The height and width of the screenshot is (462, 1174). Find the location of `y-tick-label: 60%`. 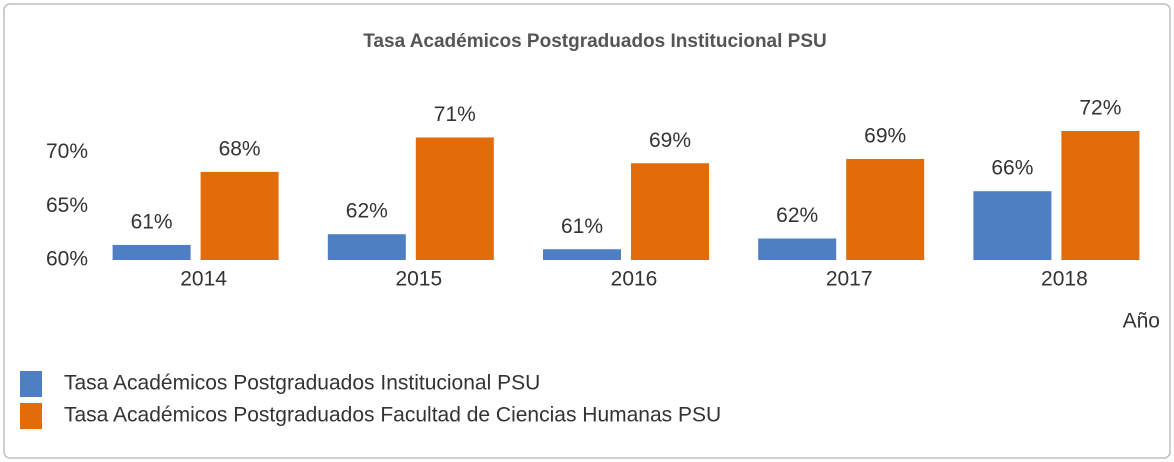

y-tick-label: 60% is located at coordinates (67, 259).